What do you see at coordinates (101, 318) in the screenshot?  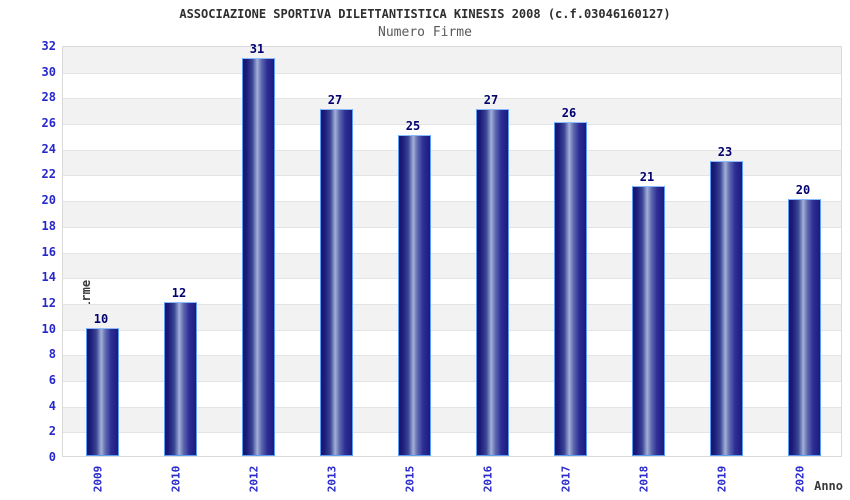 I see `bar-value-label: 10` at bounding box center [101, 318].